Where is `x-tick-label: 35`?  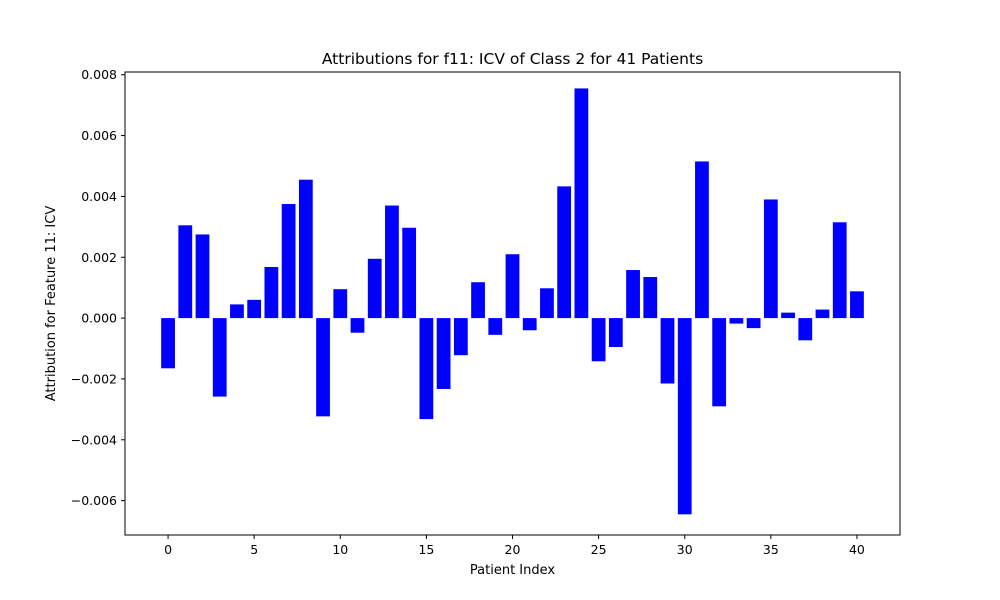 x-tick-label: 35 is located at coordinates (771, 549).